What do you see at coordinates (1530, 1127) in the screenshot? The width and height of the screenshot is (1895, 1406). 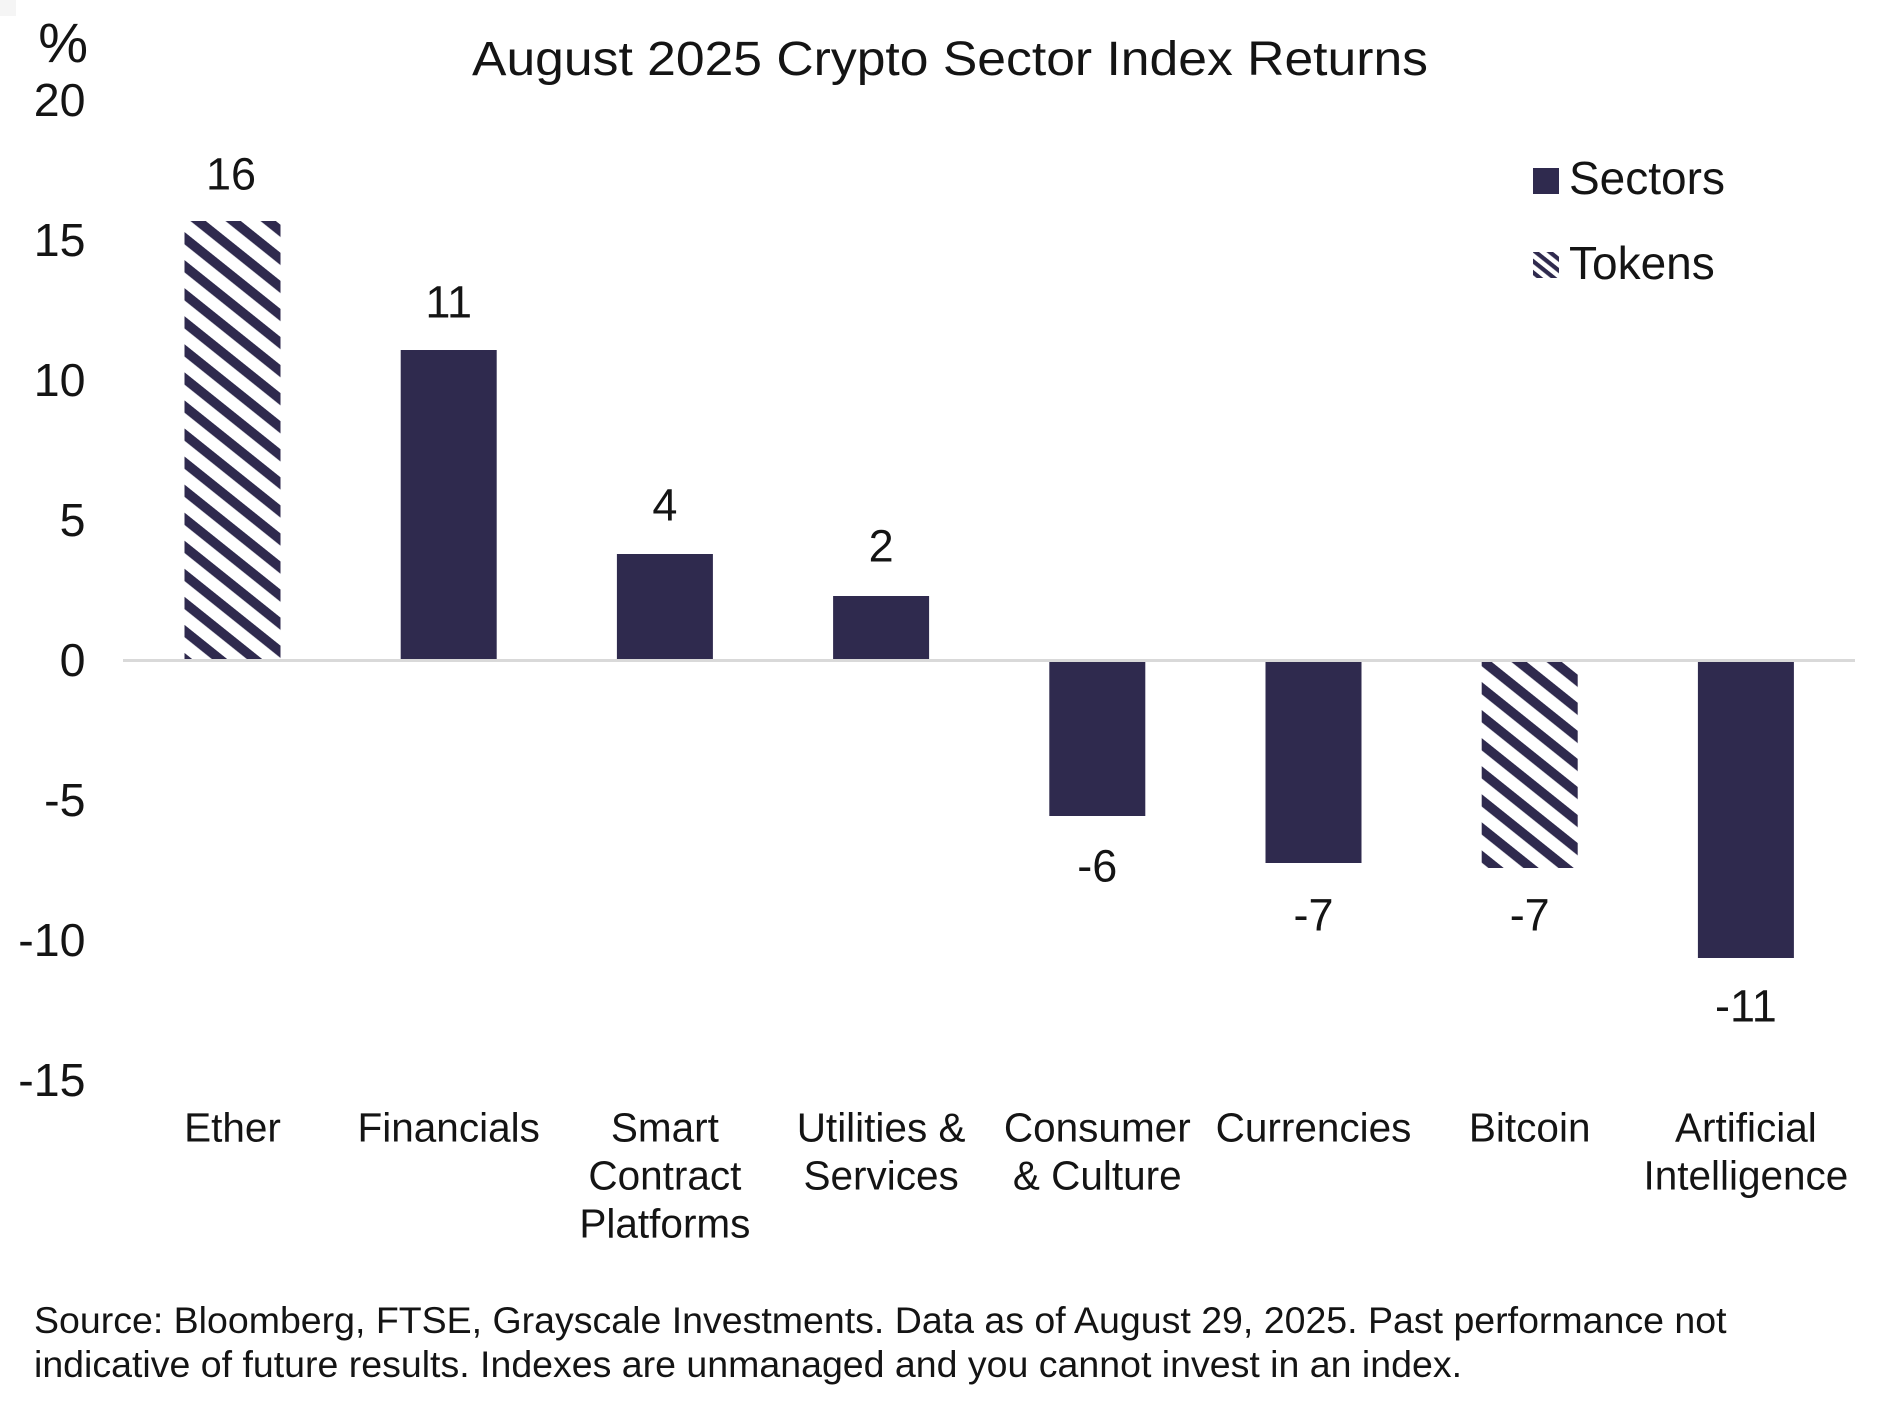 I see `svg-text: Bitcoin` at bounding box center [1530, 1127].